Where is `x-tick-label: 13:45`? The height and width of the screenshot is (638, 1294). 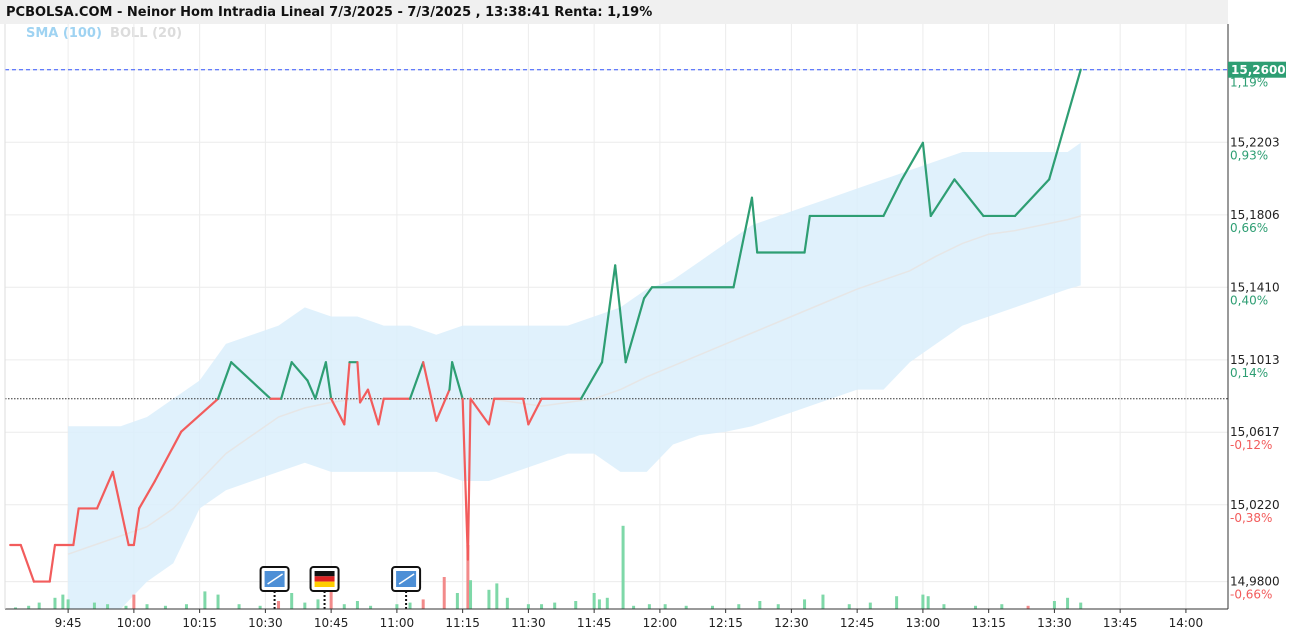
x-tick-label: 13:45 is located at coordinates (1120, 623).